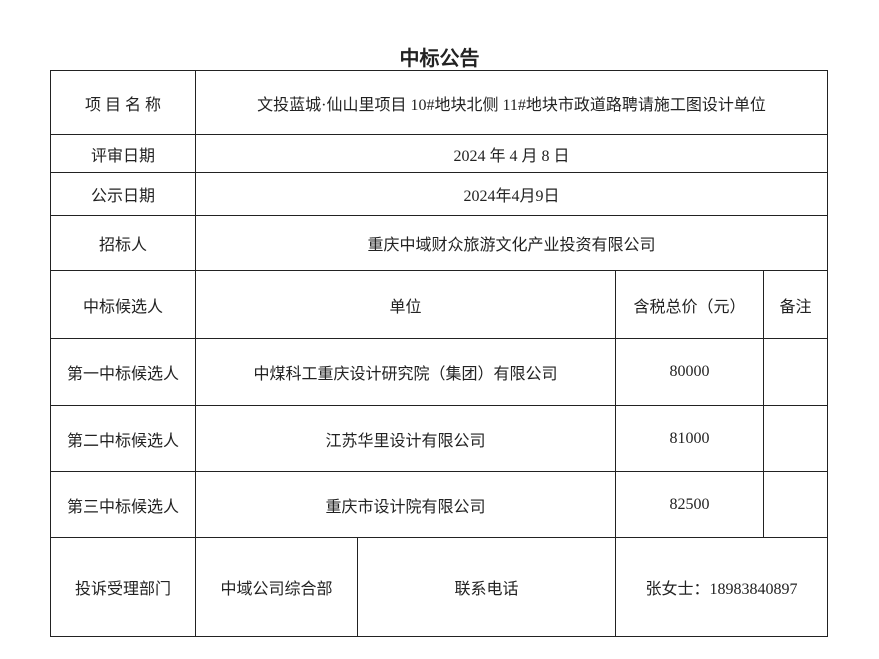  I want to click on header-unit: 单位, so click(405, 304).